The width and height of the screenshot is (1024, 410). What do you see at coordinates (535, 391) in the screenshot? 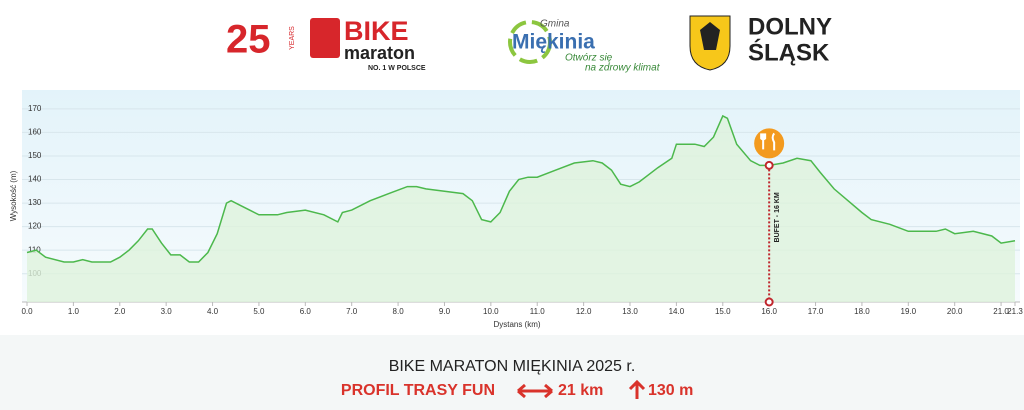
I see `distance-icon` at bounding box center [535, 391].